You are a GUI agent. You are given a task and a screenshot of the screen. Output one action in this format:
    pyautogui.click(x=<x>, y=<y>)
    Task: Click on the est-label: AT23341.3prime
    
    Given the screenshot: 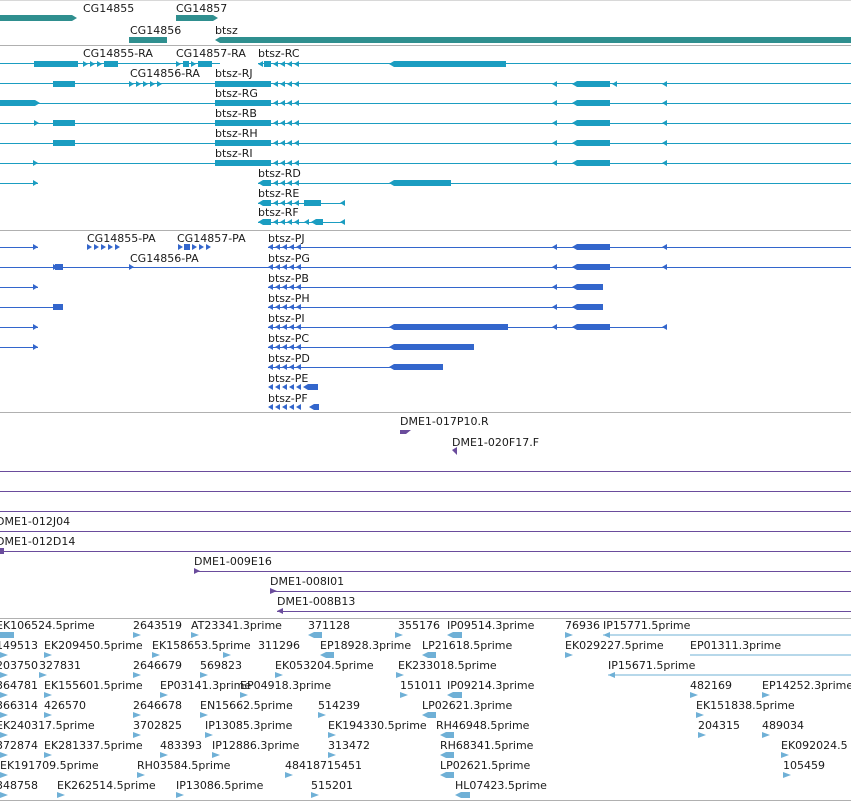 What is the action you would take?
    pyautogui.click(x=236, y=625)
    